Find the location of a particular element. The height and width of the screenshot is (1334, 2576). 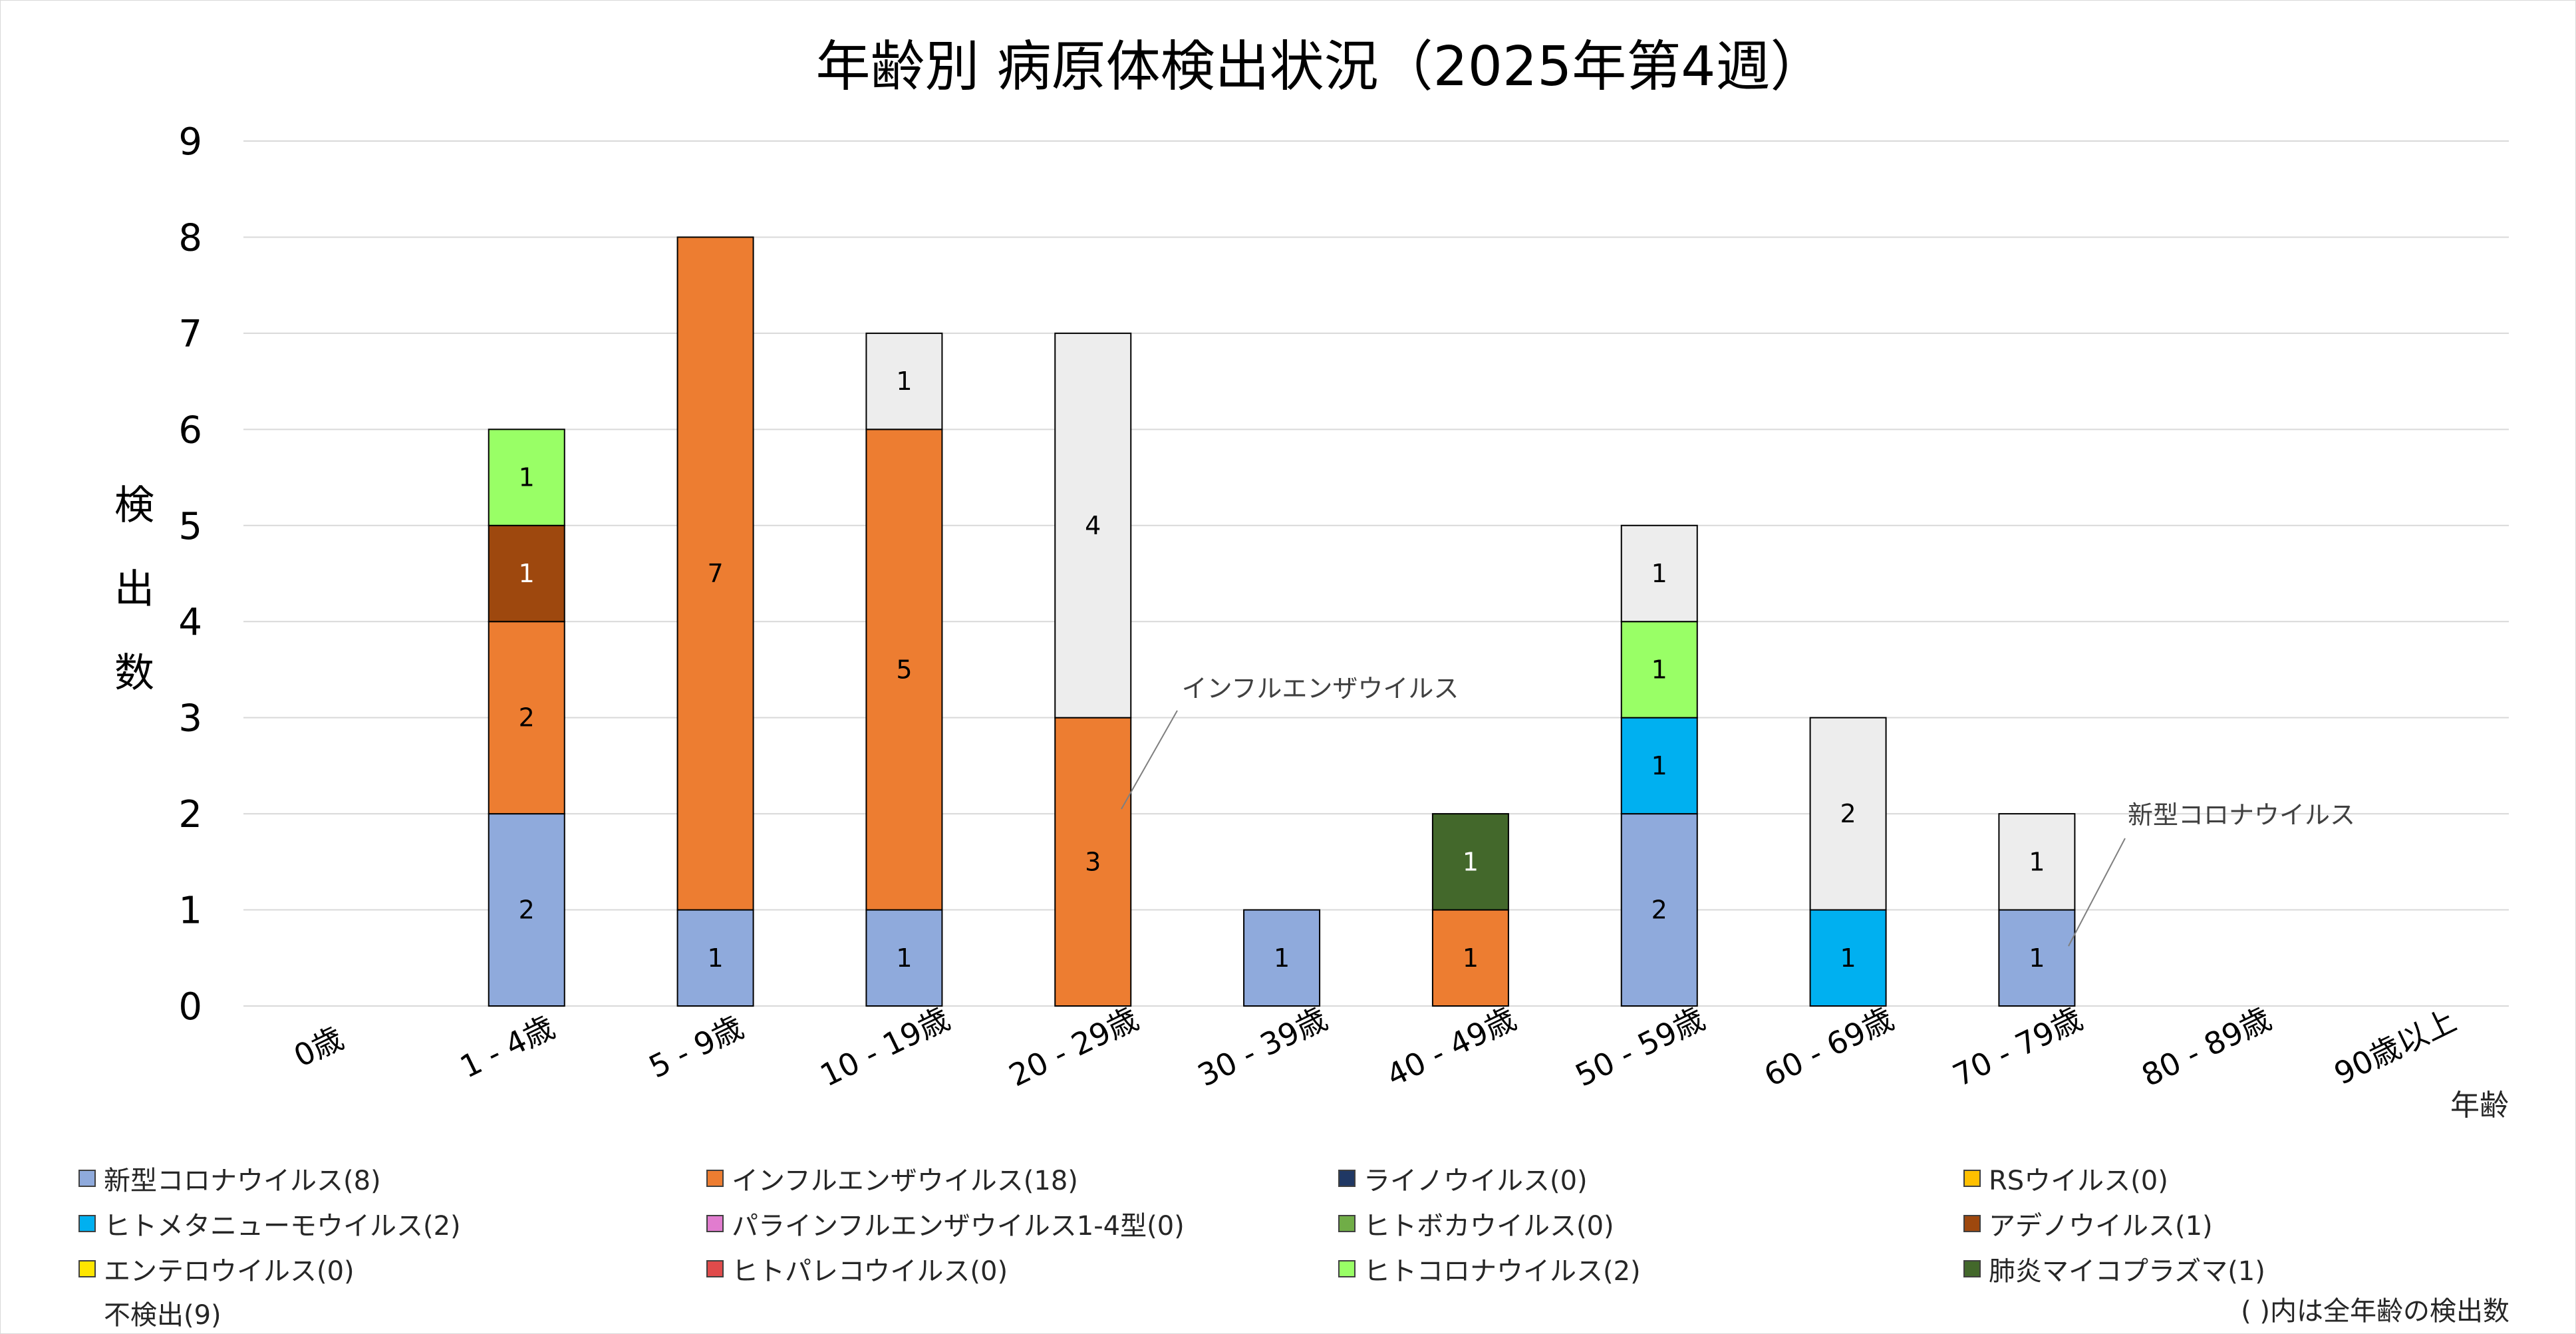

legend-label: パラインフルエンザウイルス1-4型(0) is located at coordinates (958, 1226).